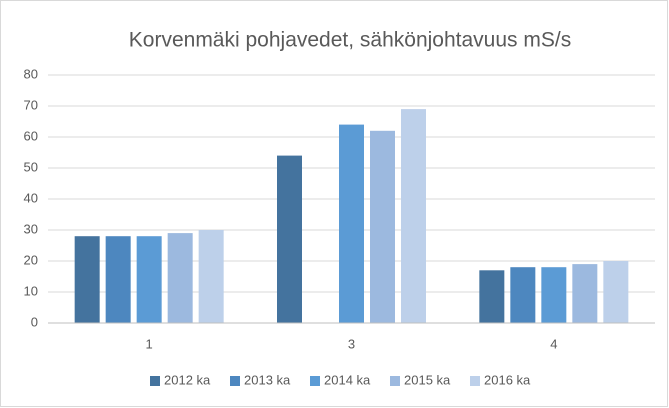 Image resolution: width=669 pixels, height=408 pixels. Describe the element at coordinates (507, 379) in the screenshot. I see `legend-label: 2016 ka` at that location.